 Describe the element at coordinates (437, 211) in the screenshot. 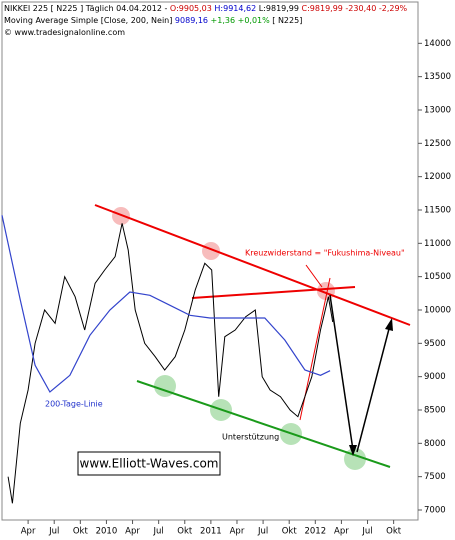

I see `y-tick-label: 11500` at that location.